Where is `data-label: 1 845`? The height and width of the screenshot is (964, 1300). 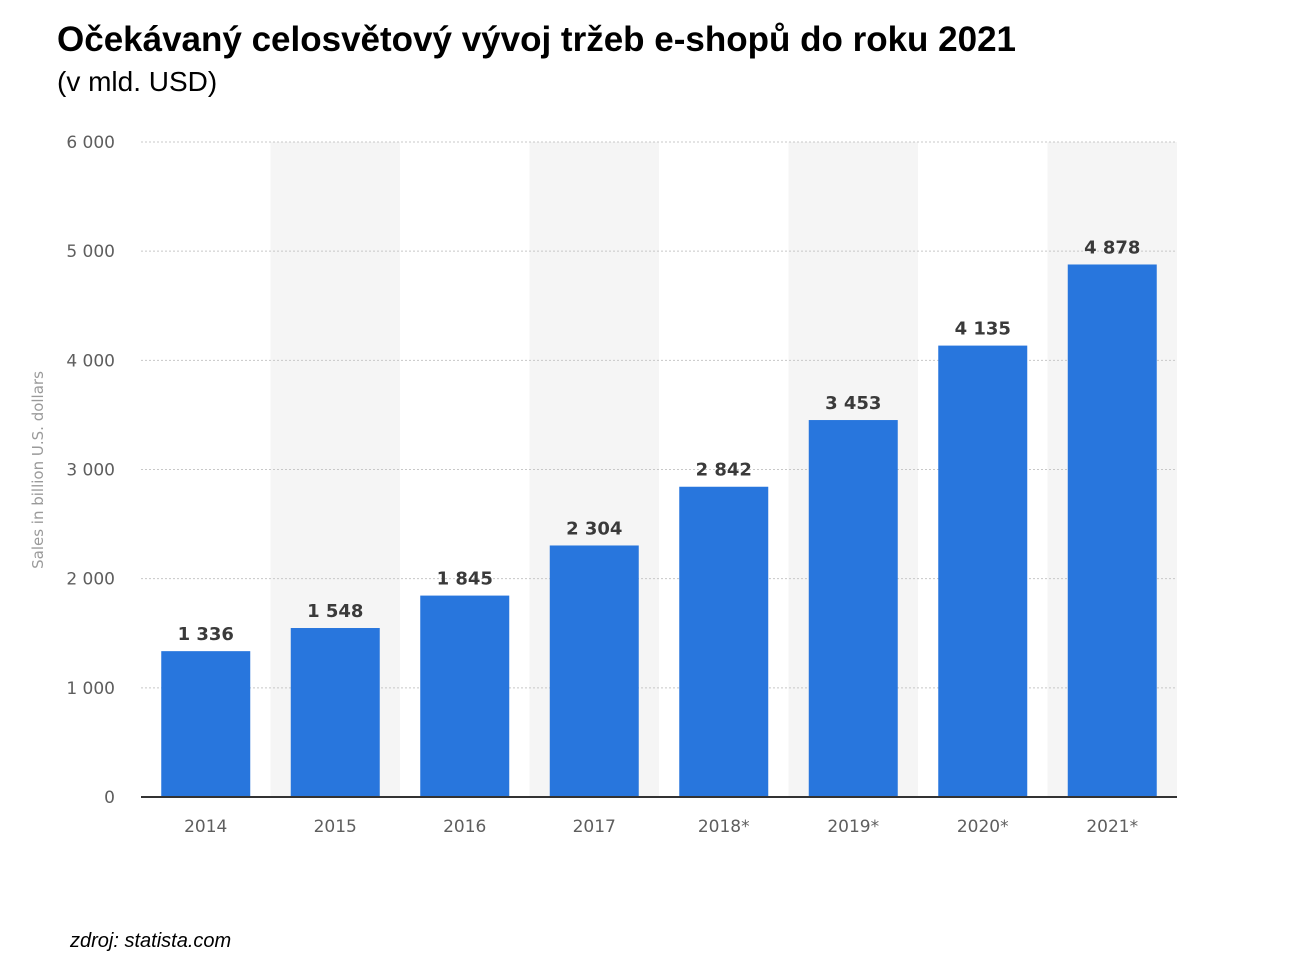
data-label: 1 845 is located at coordinates (465, 579).